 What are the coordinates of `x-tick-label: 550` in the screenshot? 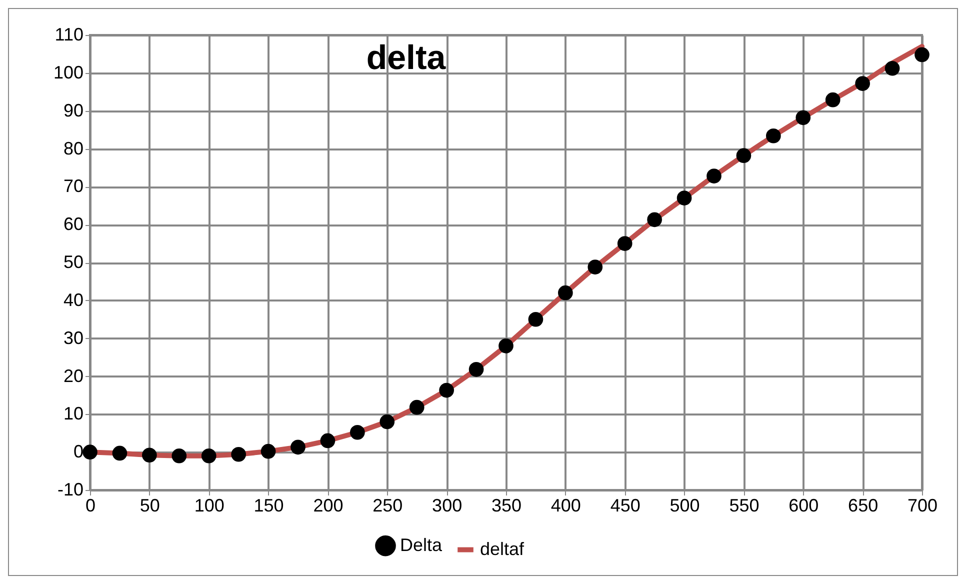 It's located at (744, 506).